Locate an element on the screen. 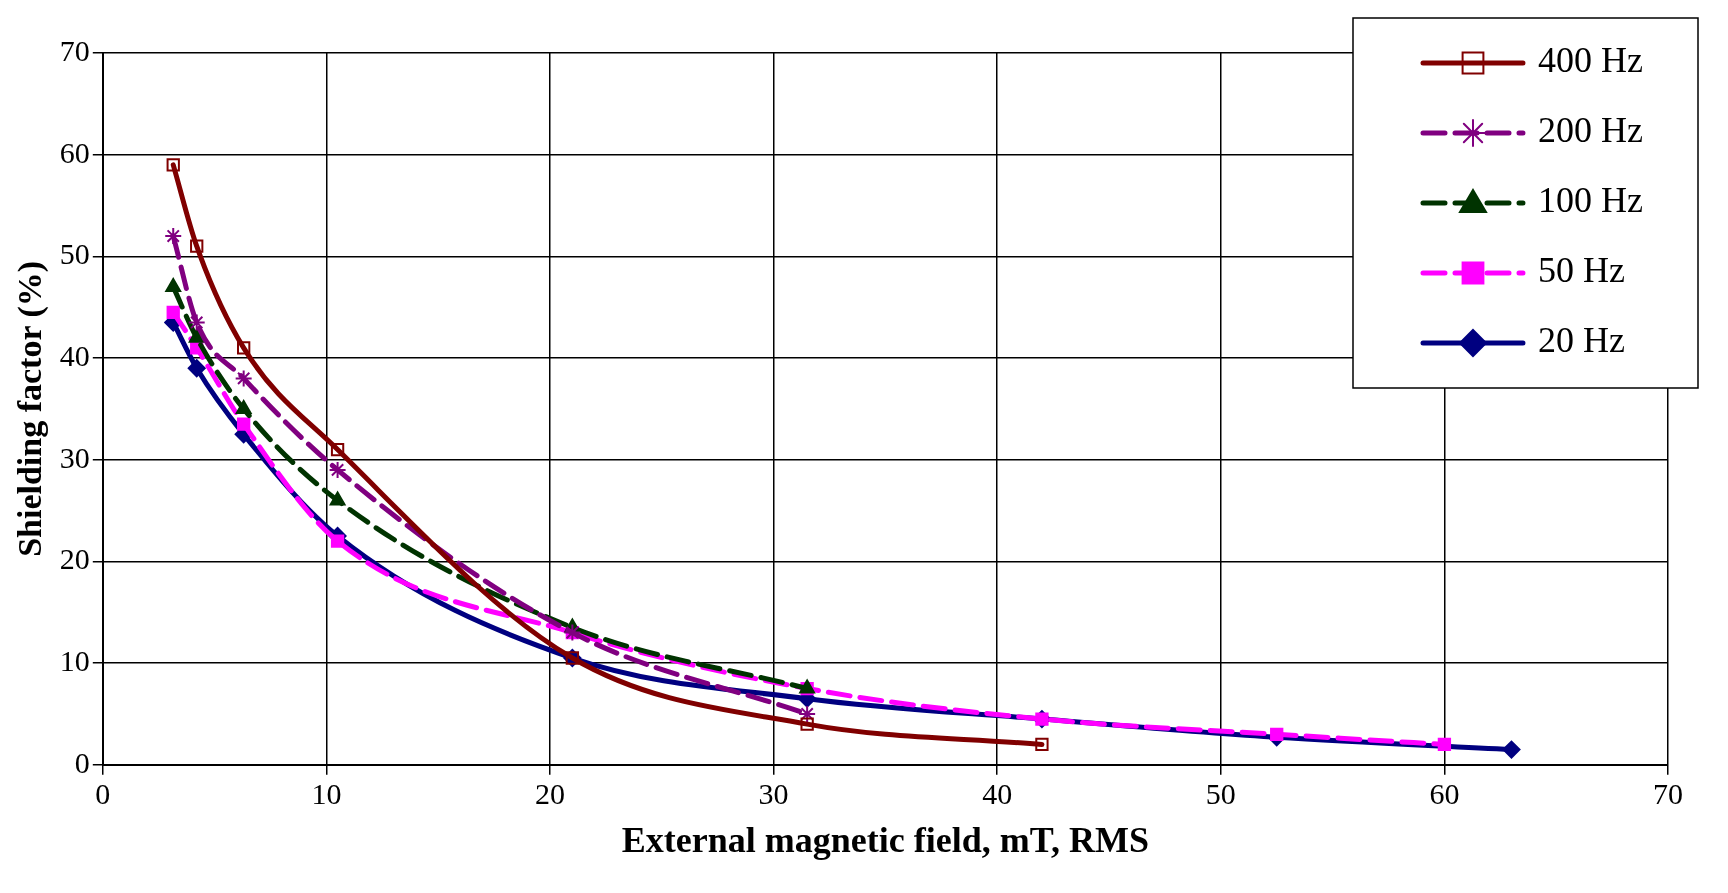 Image resolution: width=1728 pixels, height=893 pixels. y-tick-label: 20 is located at coordinates (74, 559).